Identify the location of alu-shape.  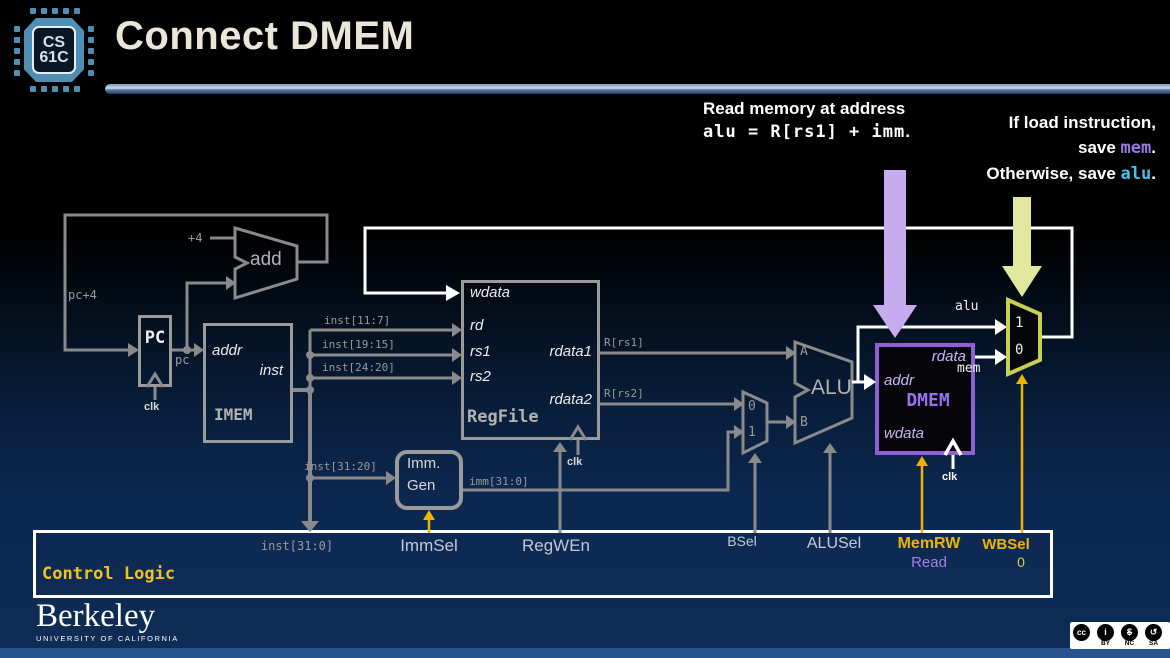
(823, 392).